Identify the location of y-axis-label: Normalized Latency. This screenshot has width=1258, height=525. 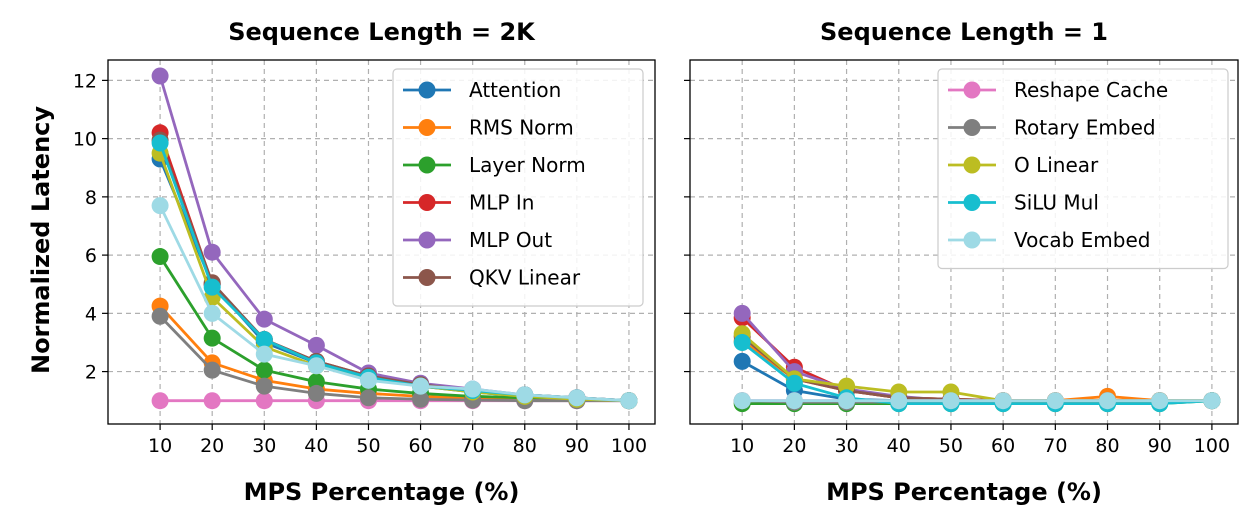
(41, 240).